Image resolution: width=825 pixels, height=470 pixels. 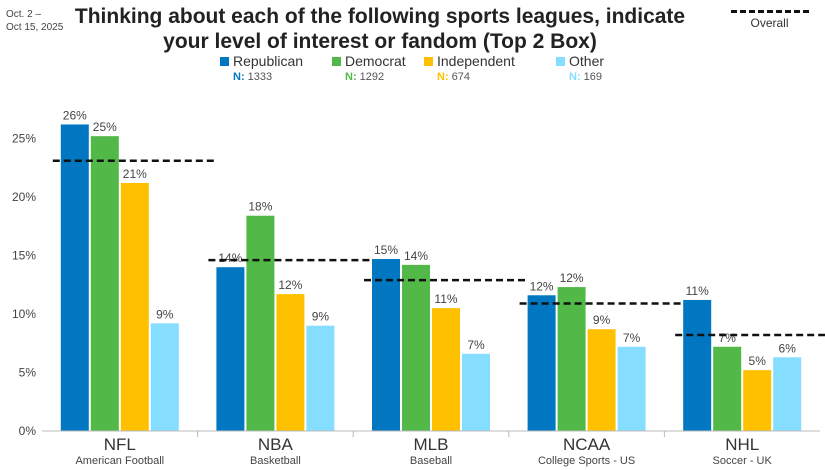 I want to click on bar-nba-independent, so click(x=290, y=362).